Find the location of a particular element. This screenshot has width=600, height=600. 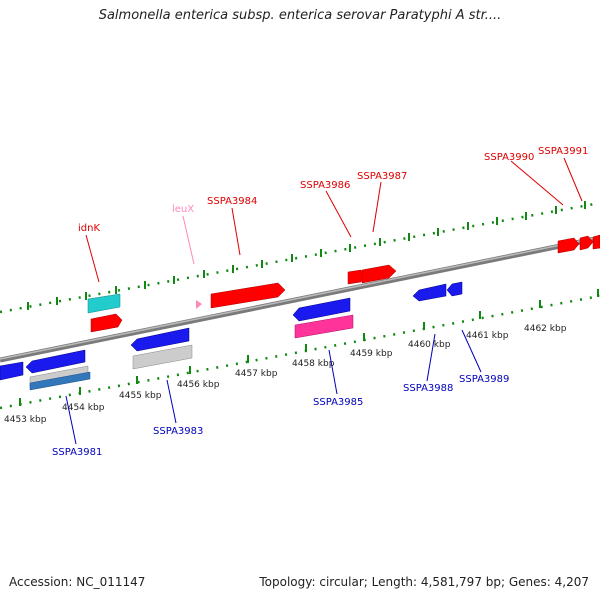

gene-label-SSPA3987: SSPA3987 is located at coordinates (382, 176).